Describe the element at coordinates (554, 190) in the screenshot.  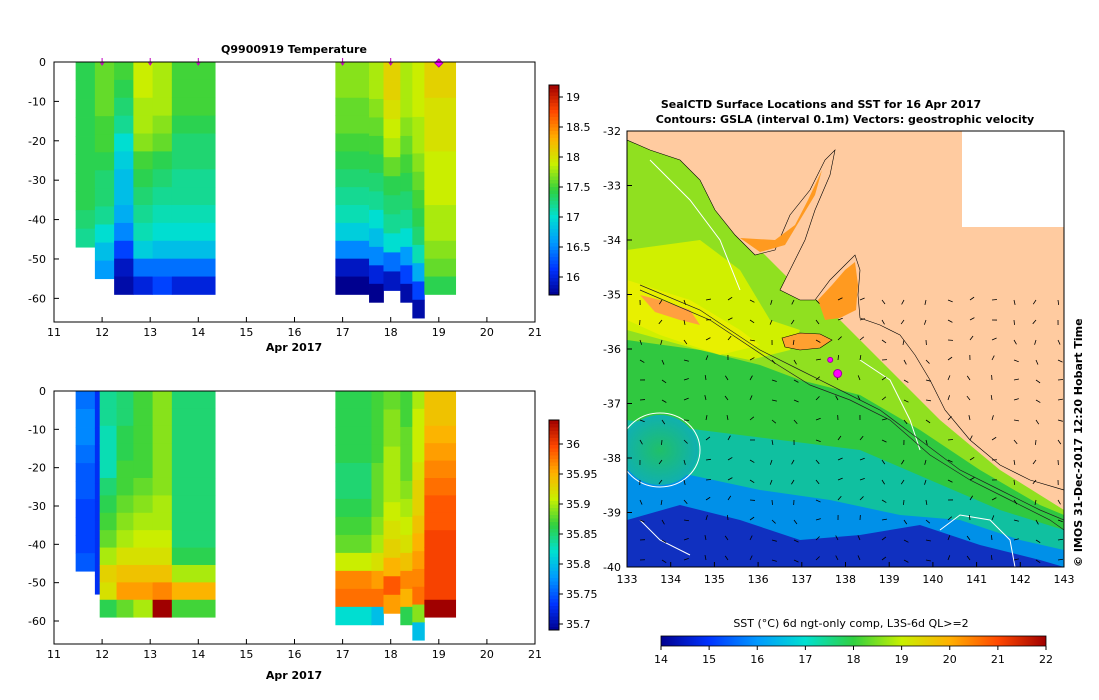
I see `colorbar-frame` at that location.